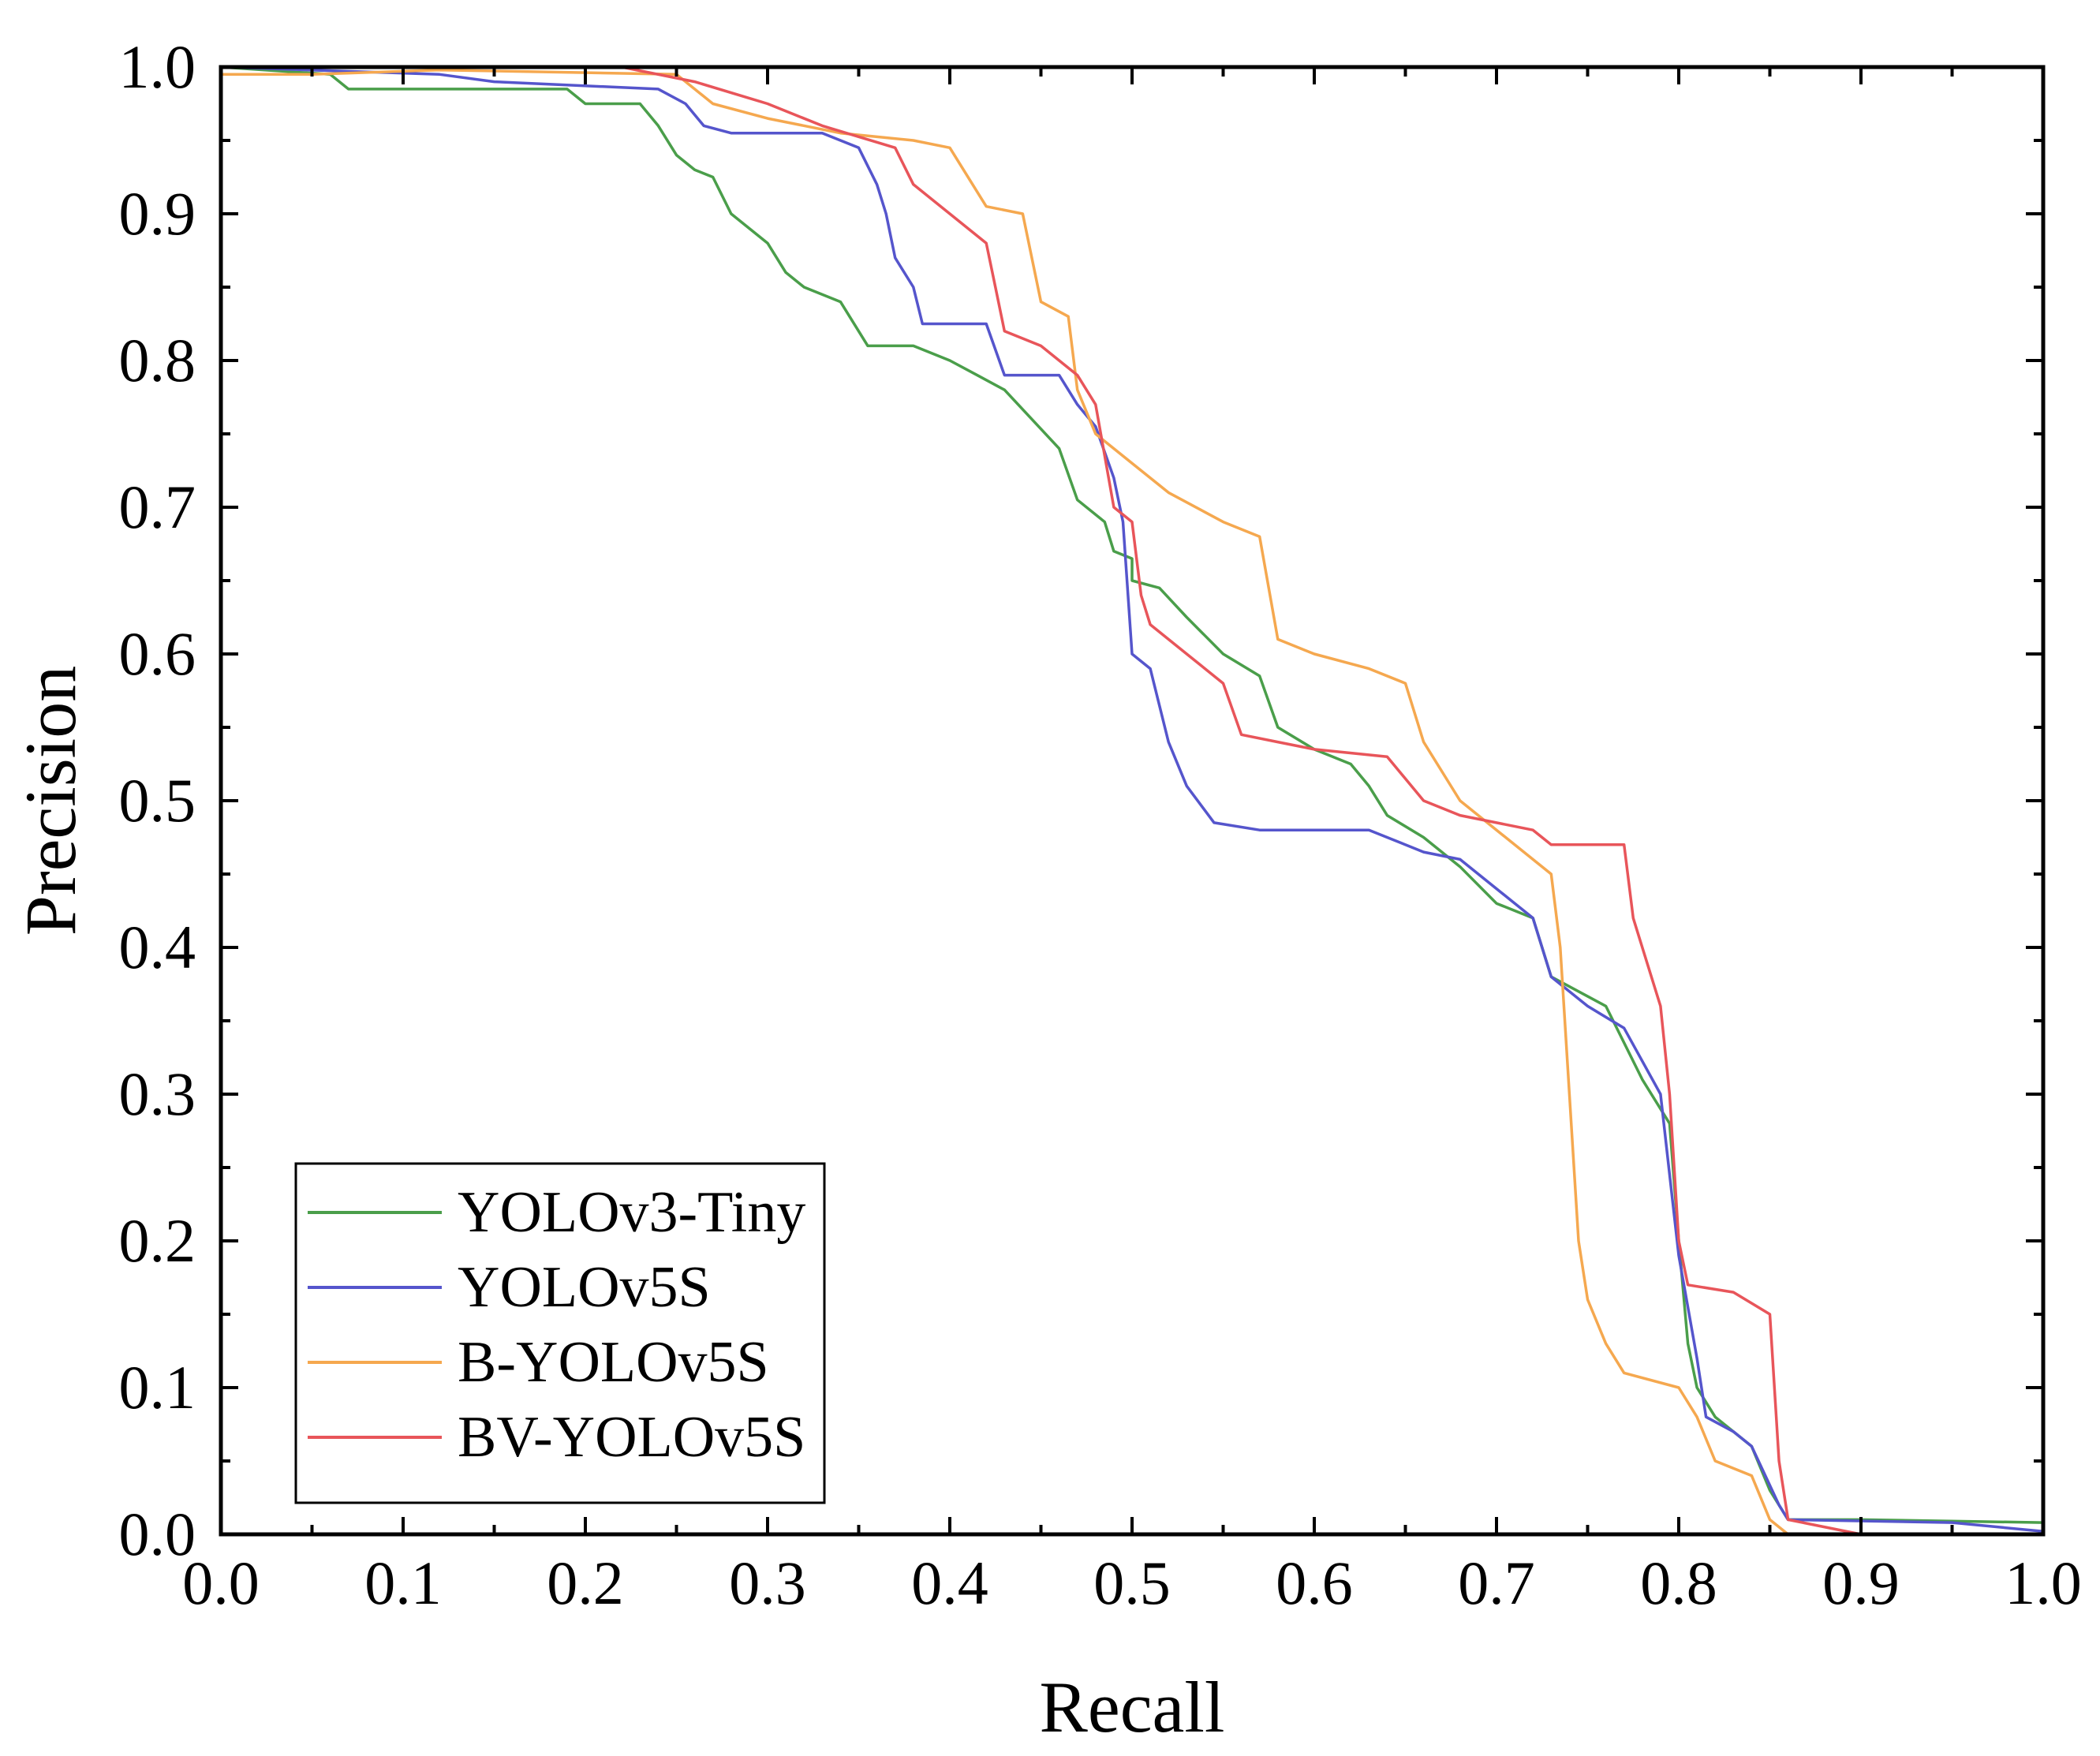 Image resolution: width=2100 pixels, height=1756 pixels. Describe the element at coordinates (949, 1583) in the screenshot. I see `x-tick-label: 0.4` at that location.